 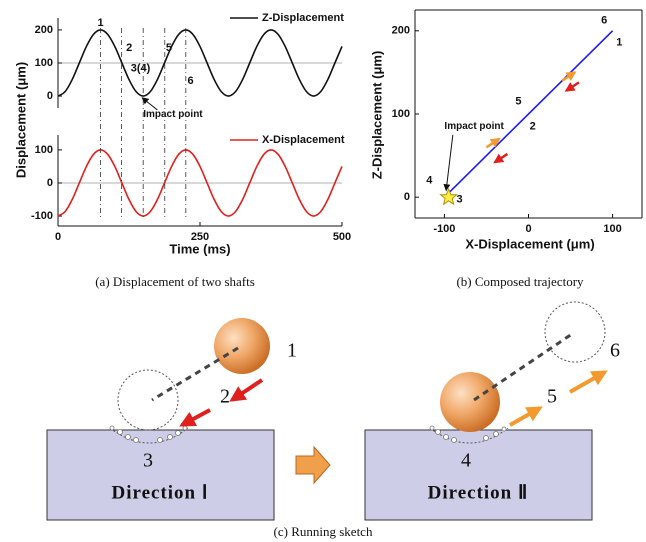 What do you see at coordinates (444, 229) in the screenshot?
I see `x-tick-label: -100` at bounding box center [444, 229].